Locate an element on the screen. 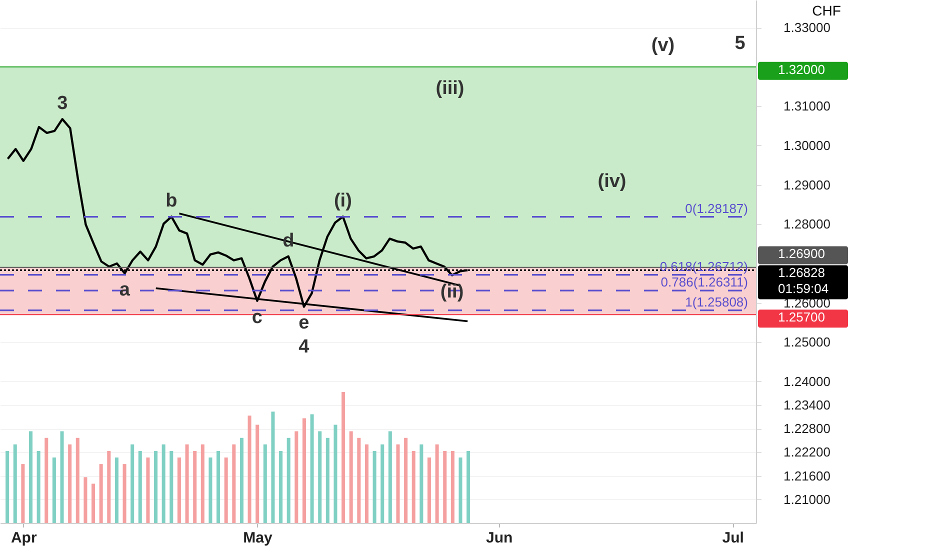 This screenshot has height=550, width=932. annotation: 5 is located at coordinates (740, 43).